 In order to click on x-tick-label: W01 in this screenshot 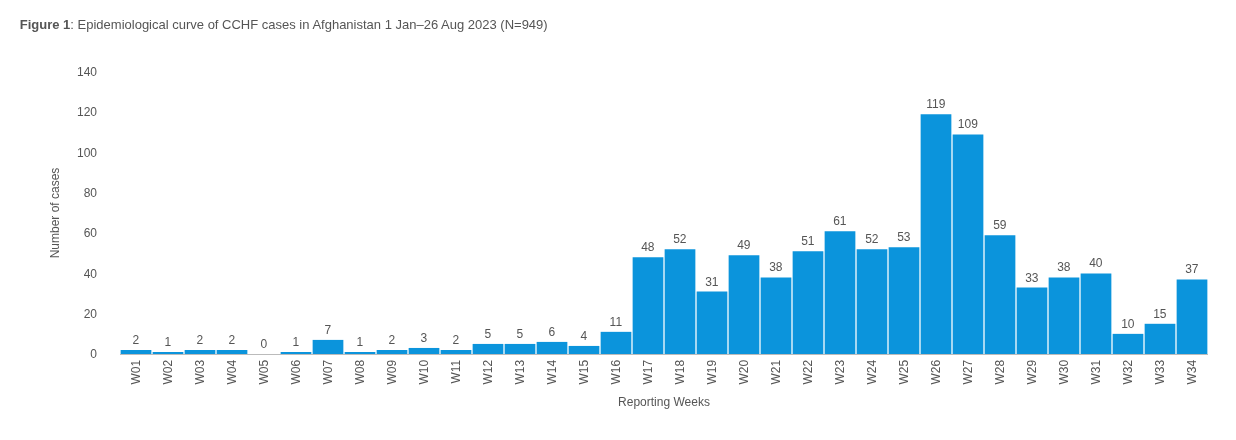, I will do `click(135, 372)`.